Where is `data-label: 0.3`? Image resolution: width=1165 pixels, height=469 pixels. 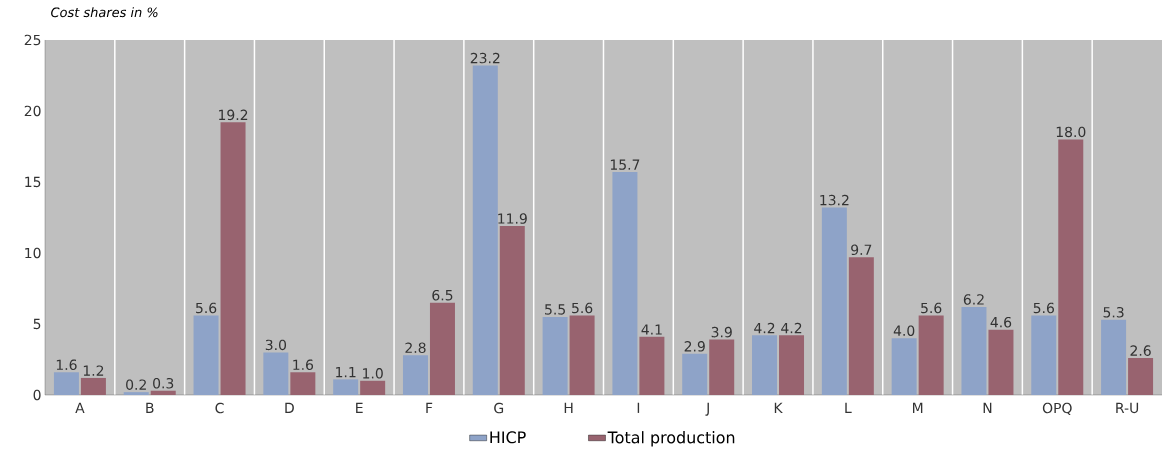 data-label: 0.3 is located at coordinates (163, 383).